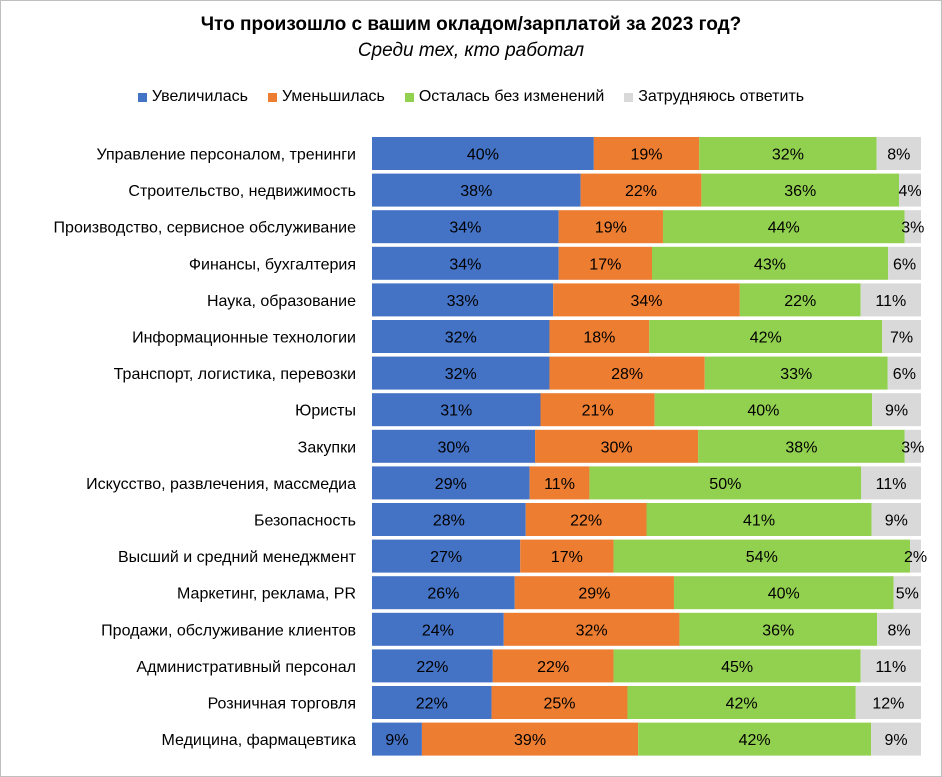 The width and height of the screenshot is (942, 777). What do you see at coordinates (327, 447) in the screenshot?
I see `category-label: Закупки` at bounding box center [327, 447].